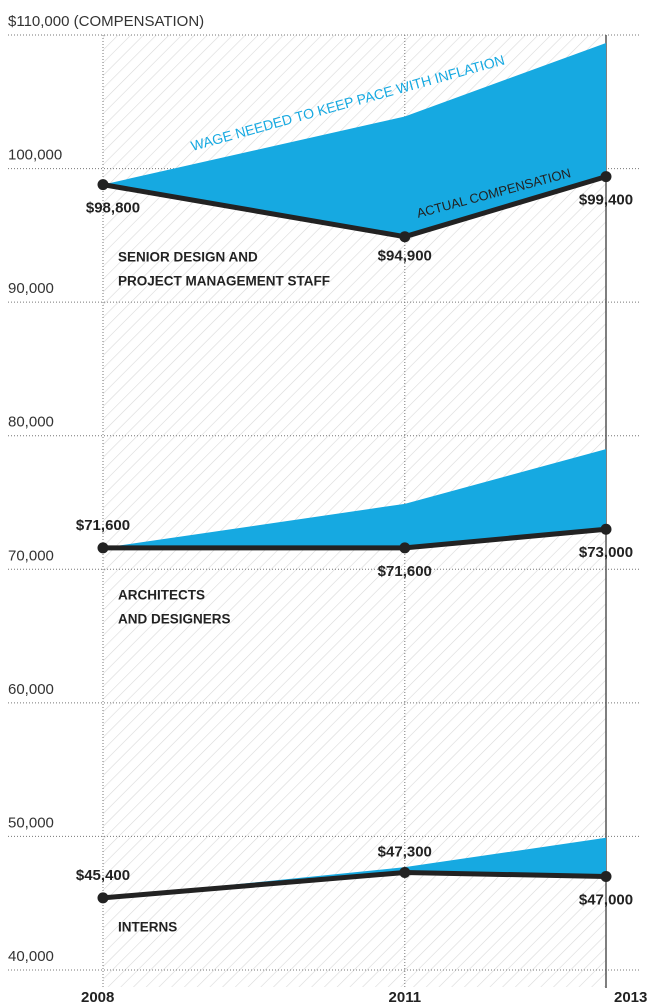 Image resolution: width=656 pixels, height=1008 pixels. I want to click on x-tick-label: 2011, so click(405, 997).